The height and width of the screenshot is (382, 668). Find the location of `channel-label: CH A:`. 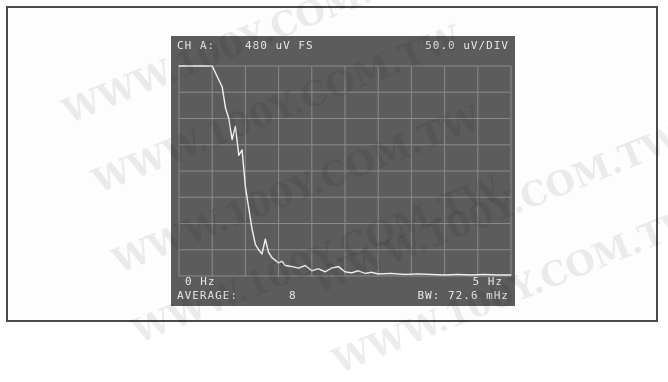

channel-label: CH A: is located at coordinates (196, 45).